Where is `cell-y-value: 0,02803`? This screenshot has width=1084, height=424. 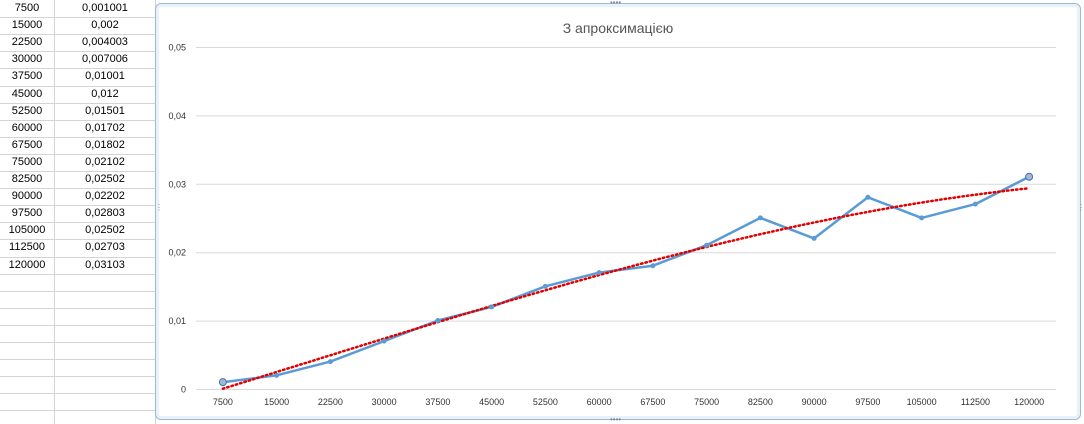 cell-y-value: 0,02803 is located at coordinates (105, 213).